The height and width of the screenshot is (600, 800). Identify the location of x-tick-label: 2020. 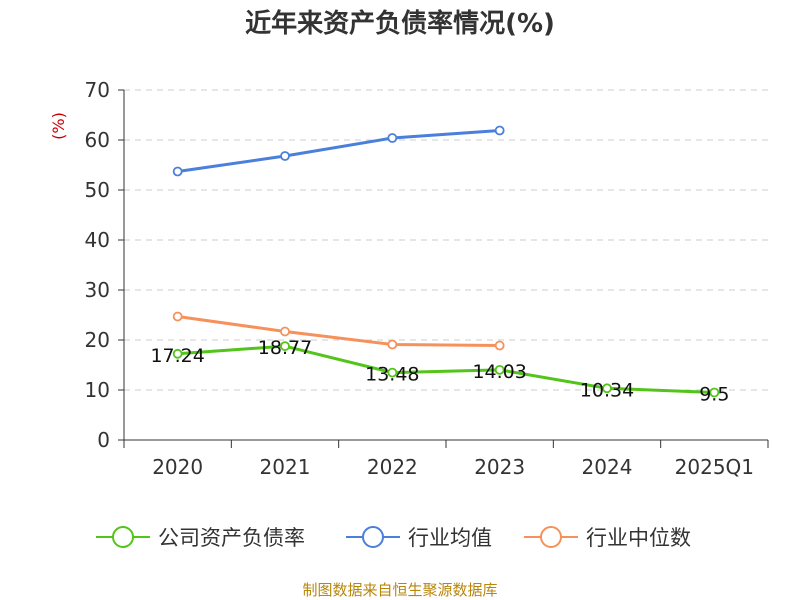
(177, 467).